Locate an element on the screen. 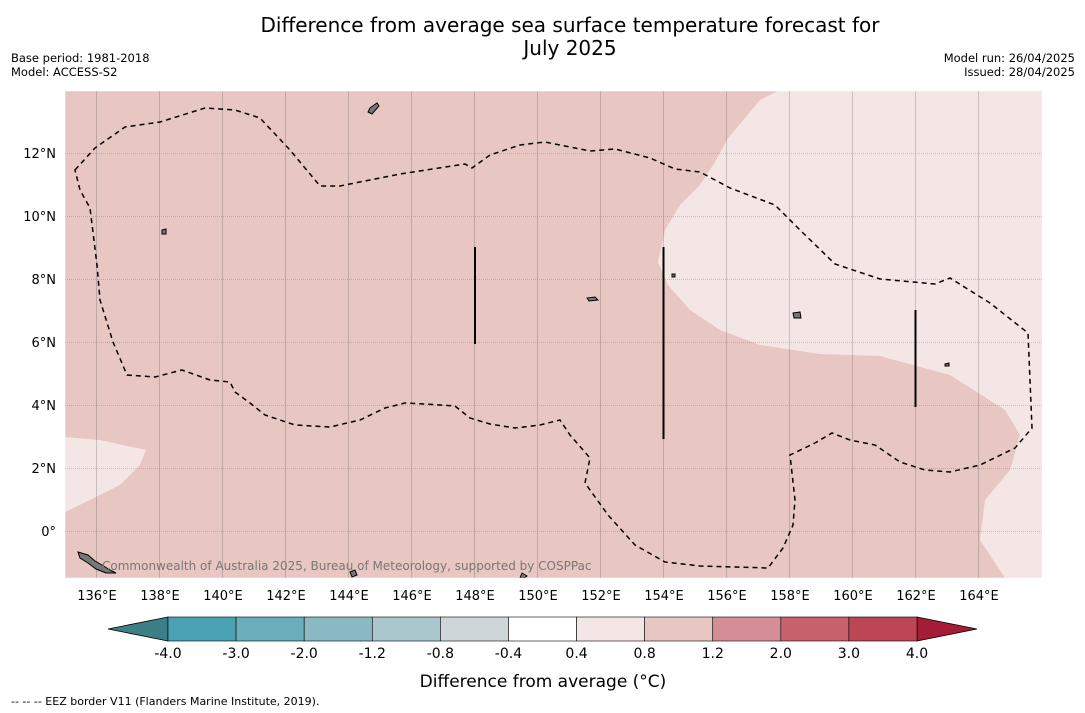  colorbar-label: Difference from average (°C) is located at coordinates (543, 682).